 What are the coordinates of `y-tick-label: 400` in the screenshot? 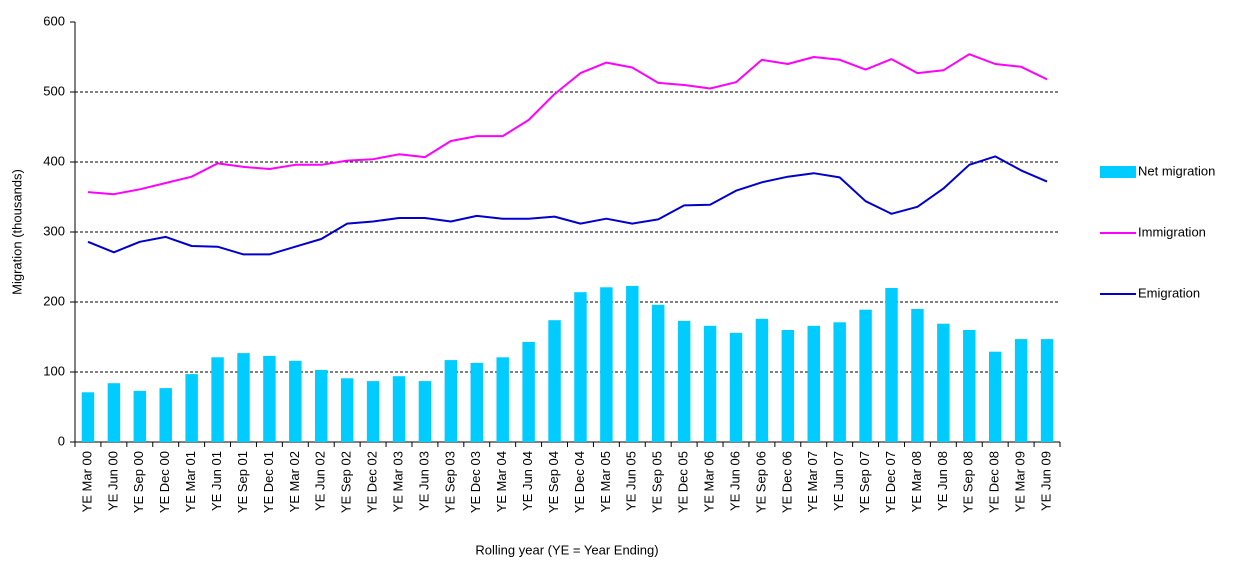 It's located at (54, 160).